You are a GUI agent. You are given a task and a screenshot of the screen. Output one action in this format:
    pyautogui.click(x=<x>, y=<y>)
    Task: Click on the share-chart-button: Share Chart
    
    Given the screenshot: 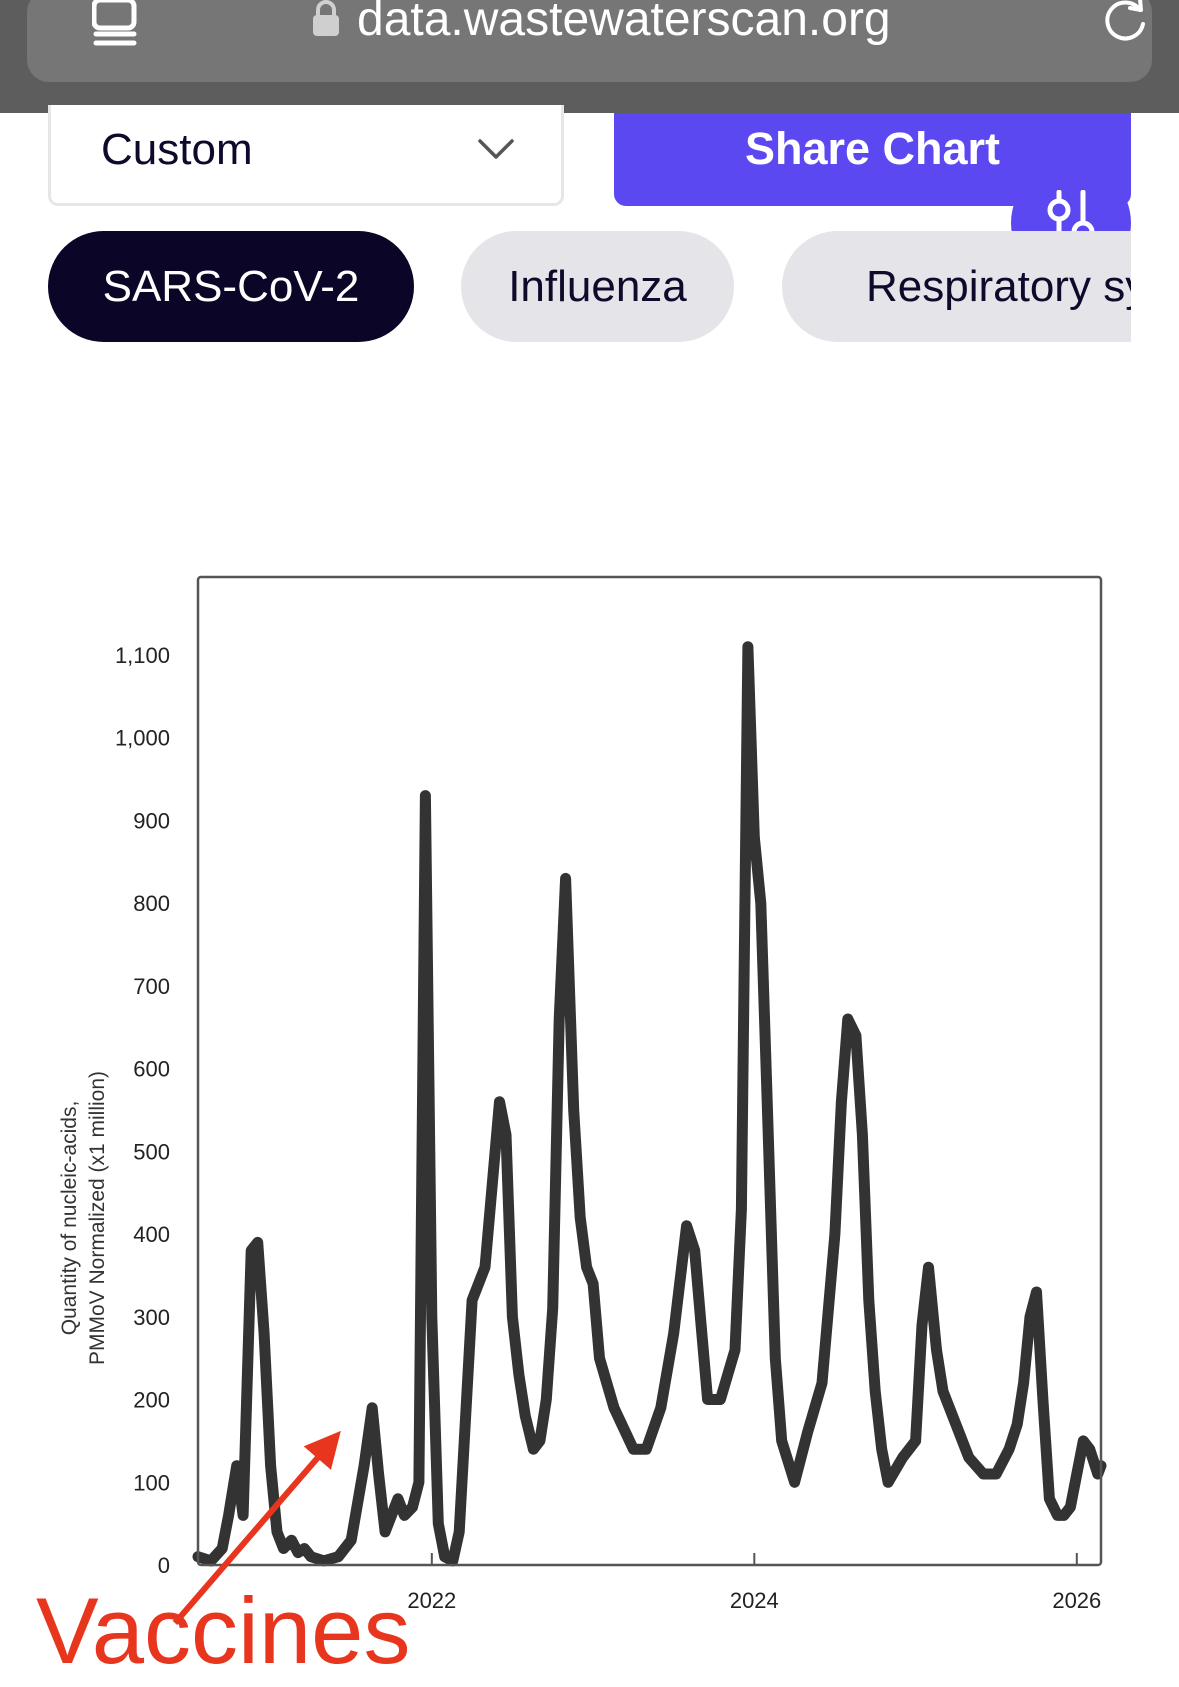 What is the action you would take?
    pyautogui.click(x=872, y=159)
    